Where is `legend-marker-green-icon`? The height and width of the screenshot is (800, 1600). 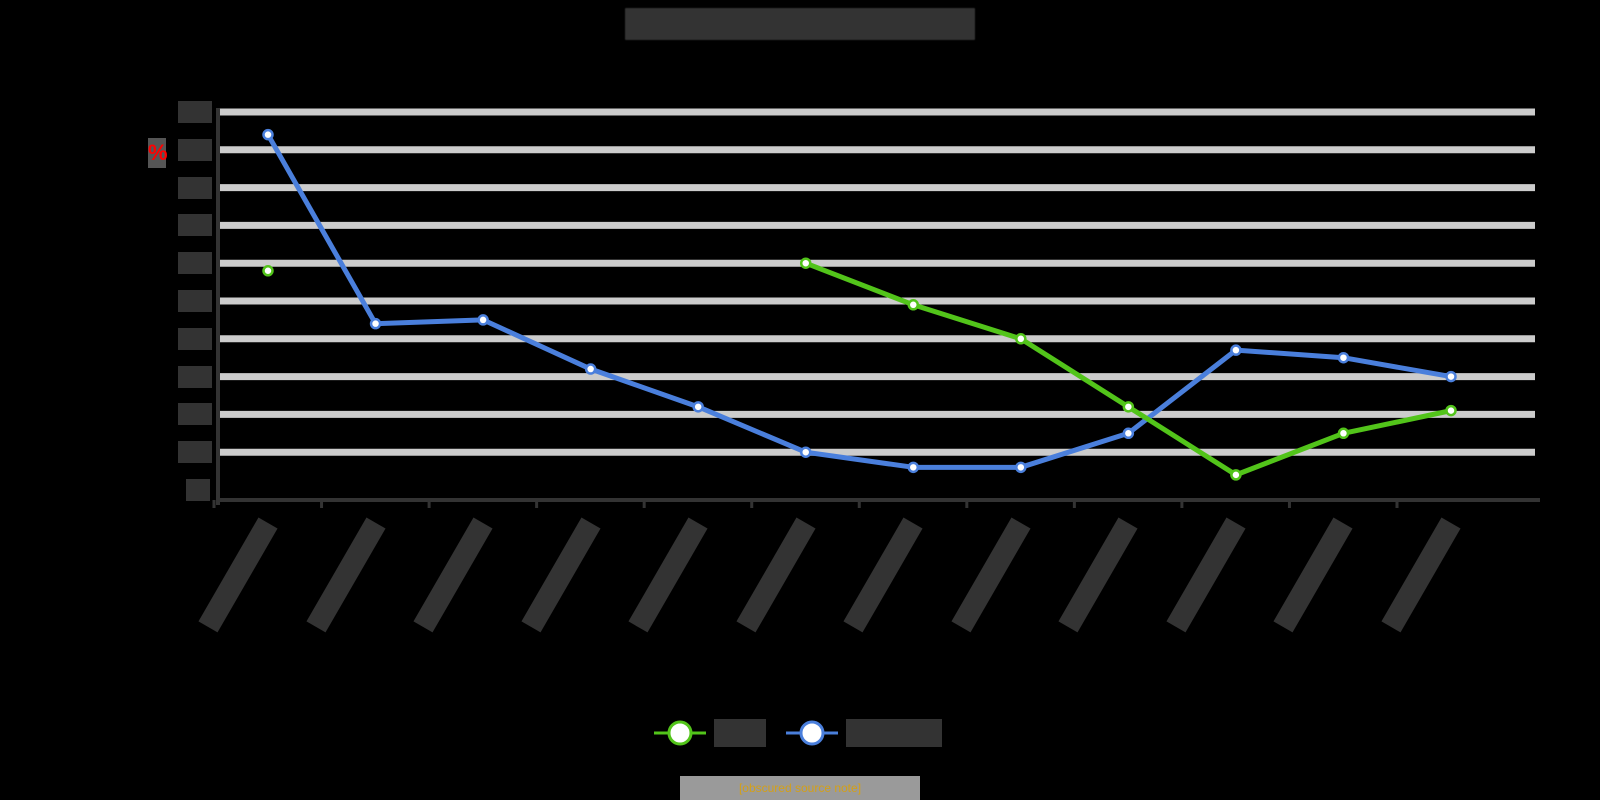 legend-marker-green-icon is located at coordinates (680, 733).